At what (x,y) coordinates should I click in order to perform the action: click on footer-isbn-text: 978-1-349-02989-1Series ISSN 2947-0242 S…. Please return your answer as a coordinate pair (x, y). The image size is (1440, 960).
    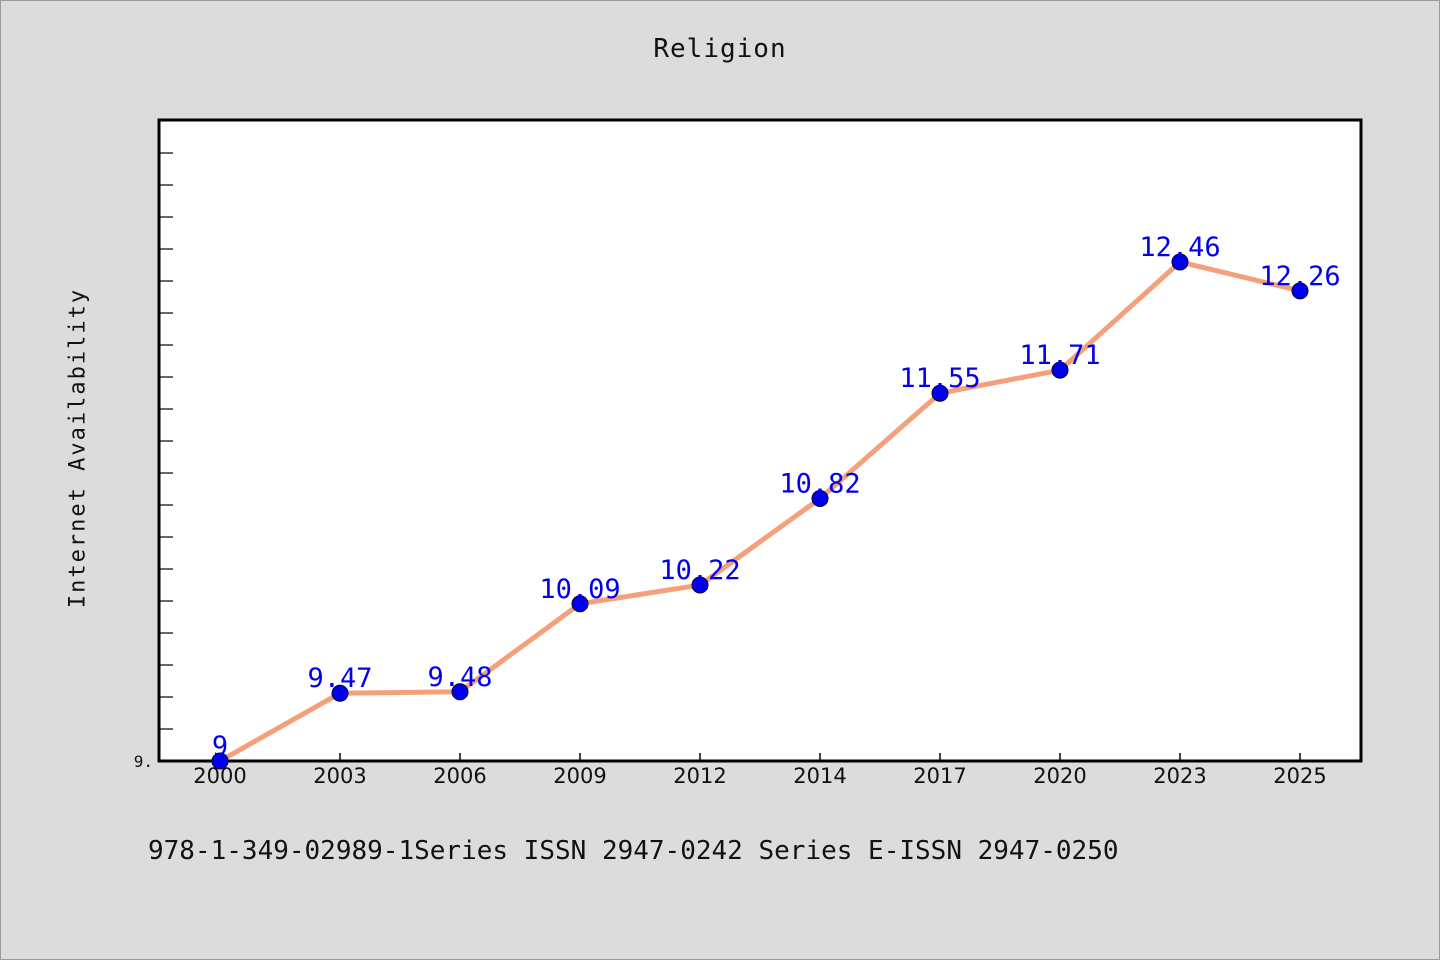
    Looking at the image, I should click on (633, 851).